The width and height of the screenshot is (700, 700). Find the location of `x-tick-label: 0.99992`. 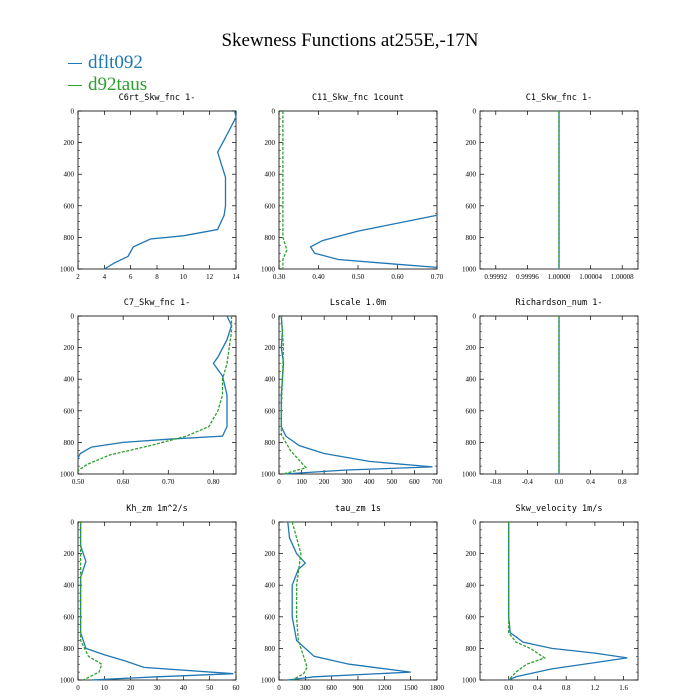

x-tick-label: 0.99992 is located at coordinates (495, 277).